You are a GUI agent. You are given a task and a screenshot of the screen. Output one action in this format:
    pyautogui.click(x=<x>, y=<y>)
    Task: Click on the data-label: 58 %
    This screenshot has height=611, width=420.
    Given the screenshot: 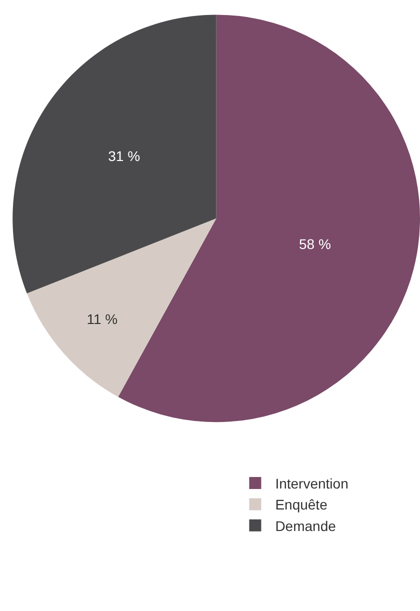 What is the action you would take?
    pyautogui.click(x=314, y=244)
    